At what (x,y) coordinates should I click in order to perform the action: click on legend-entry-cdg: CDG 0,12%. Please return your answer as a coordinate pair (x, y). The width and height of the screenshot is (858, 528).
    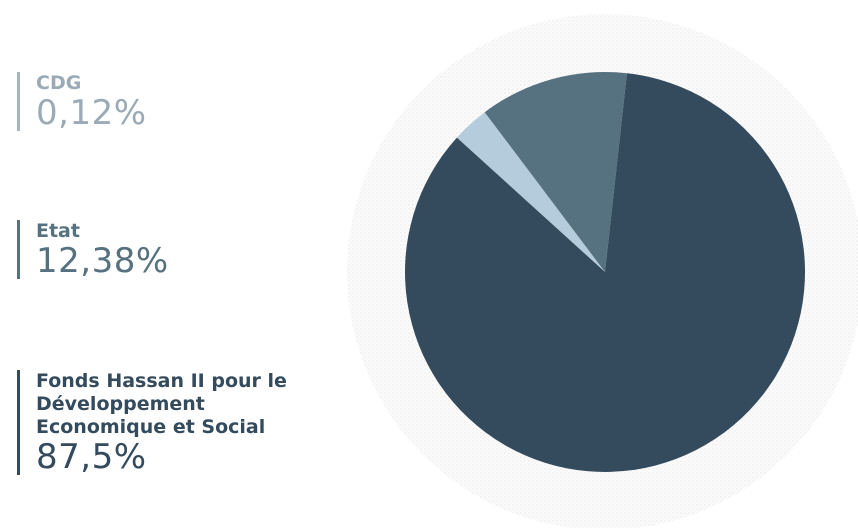
    Looking at the image, I should click on (82, 101).